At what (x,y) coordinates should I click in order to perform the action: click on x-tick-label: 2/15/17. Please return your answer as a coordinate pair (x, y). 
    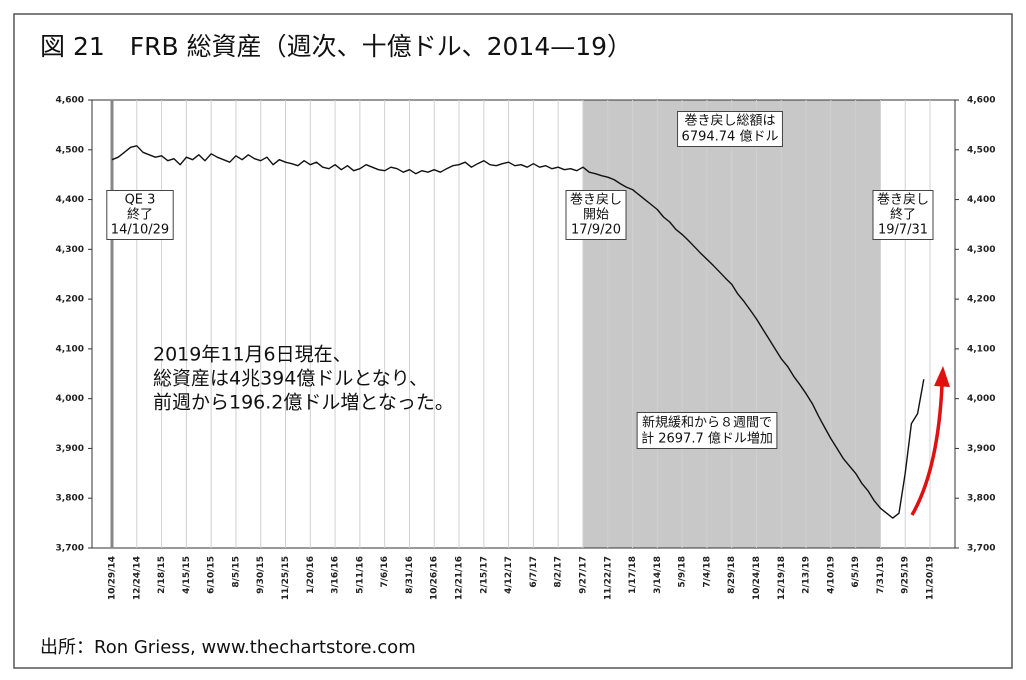
    Looking at the image, I should click on (484, 575).